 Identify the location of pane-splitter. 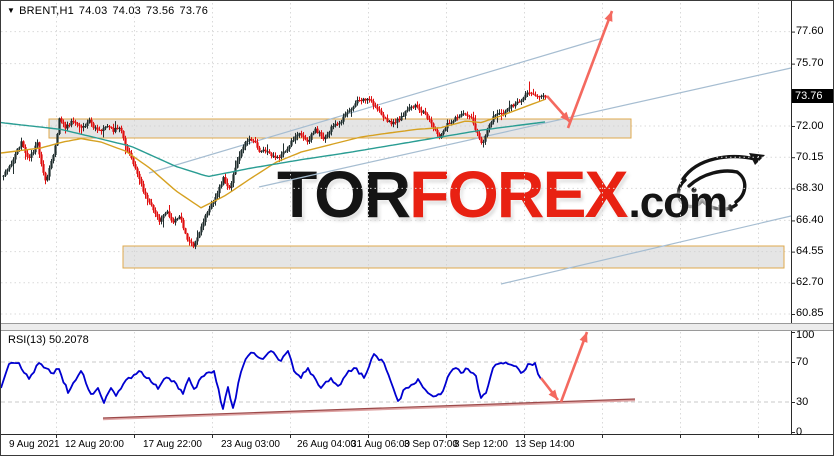
(417, 327).